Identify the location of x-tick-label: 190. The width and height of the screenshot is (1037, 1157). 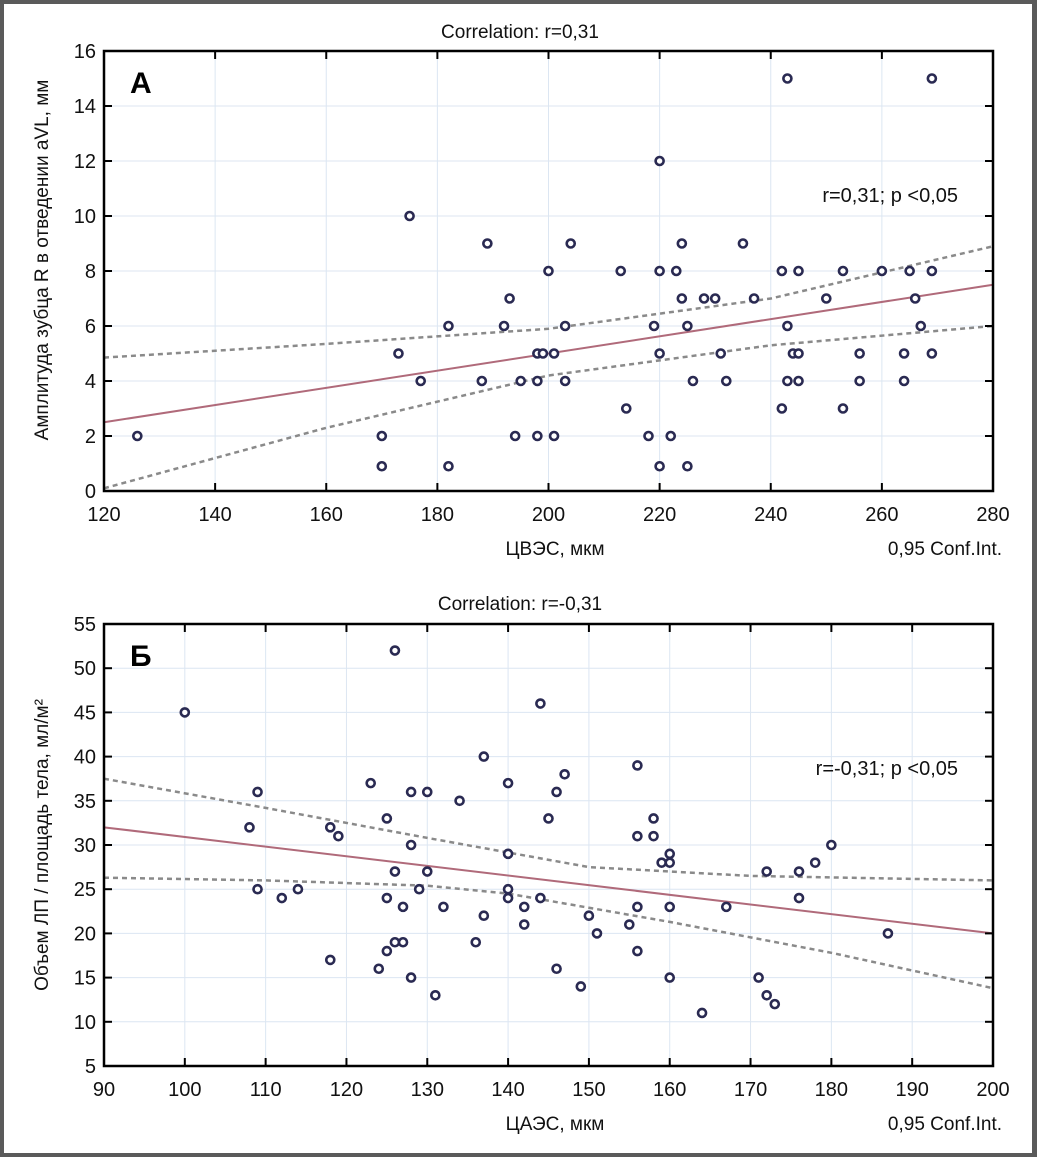
(911, 1090).